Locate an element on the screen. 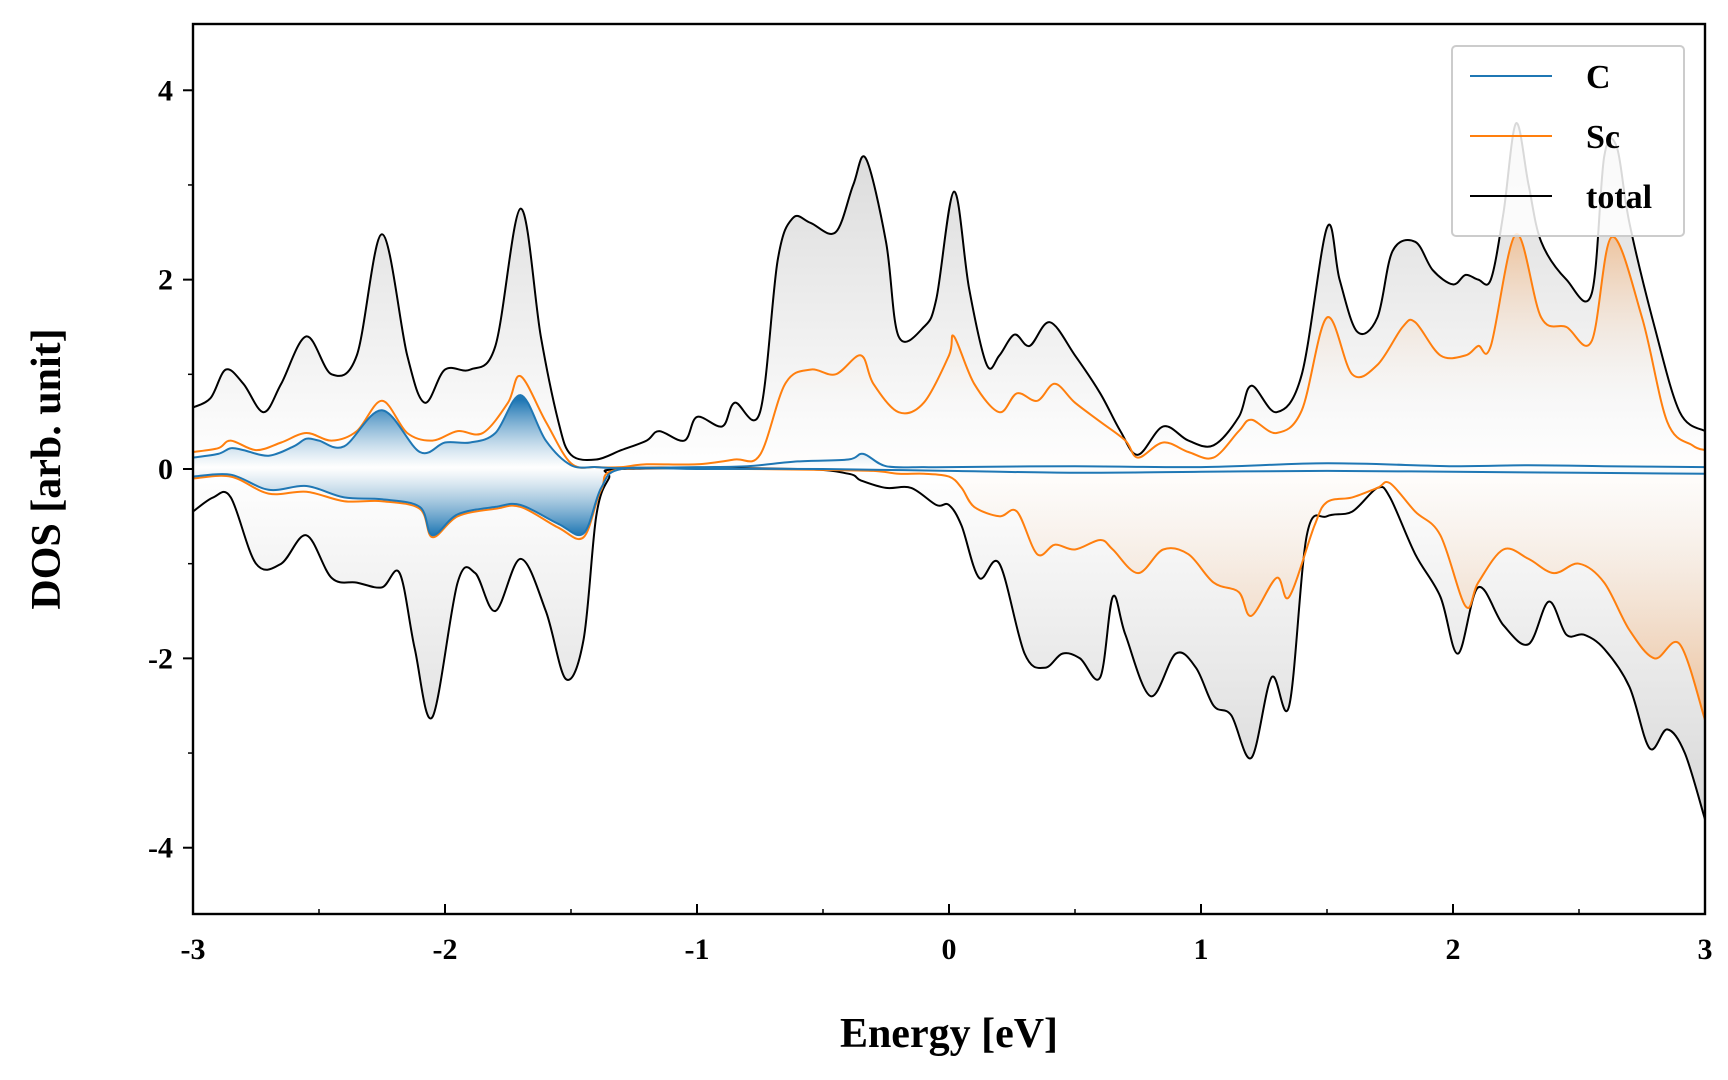 The width and height of the screenshot is (1728, 1080). x-tick-label: 0 is located at coordinates (949, 949).